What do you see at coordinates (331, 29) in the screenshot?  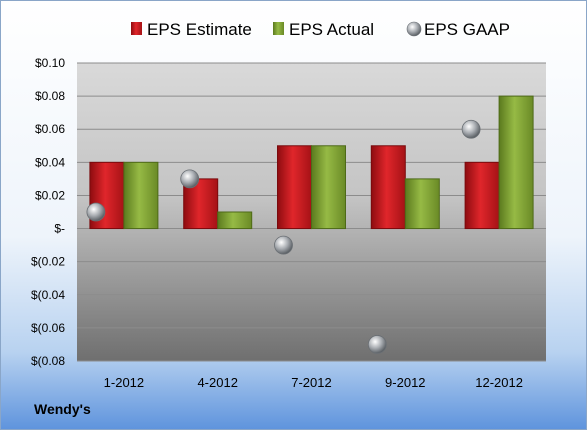 I see `legend-label: EPS Actual` at bounding box center [331, 29].